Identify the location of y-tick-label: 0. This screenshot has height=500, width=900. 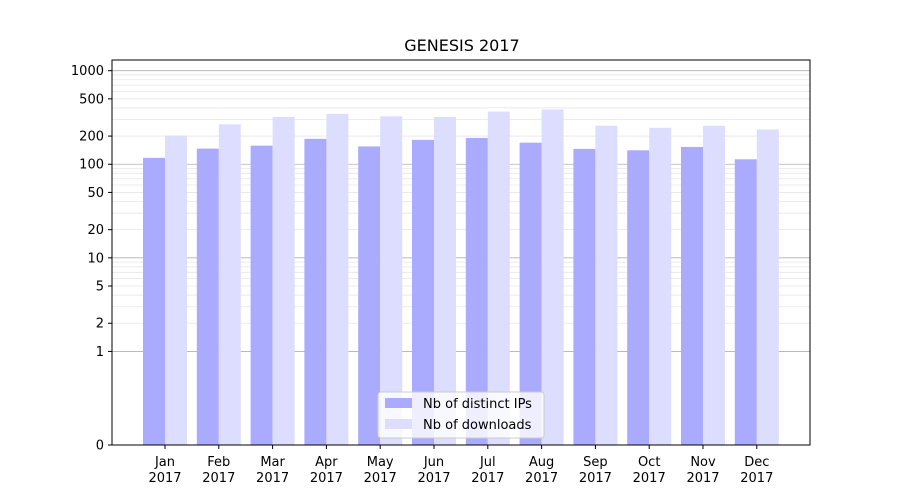
(100, 446).